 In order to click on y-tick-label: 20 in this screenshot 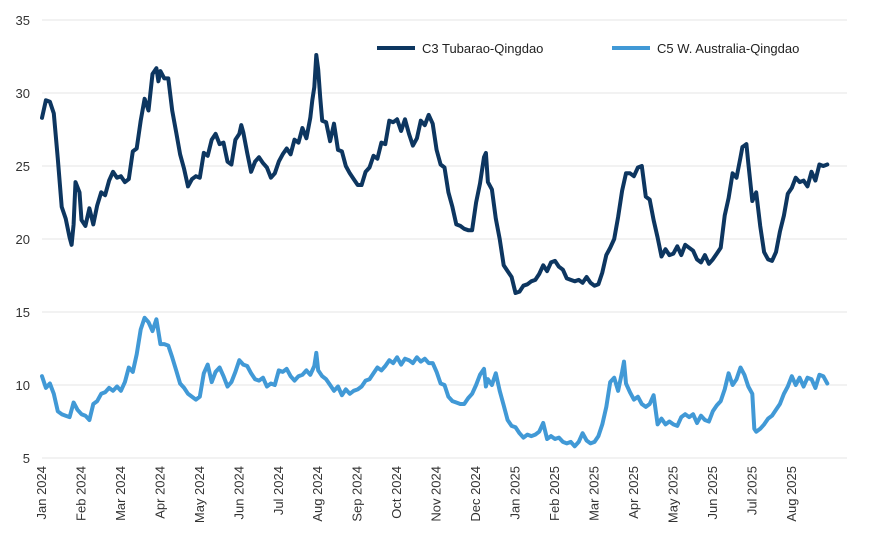, I will do `click(23, 239)`.